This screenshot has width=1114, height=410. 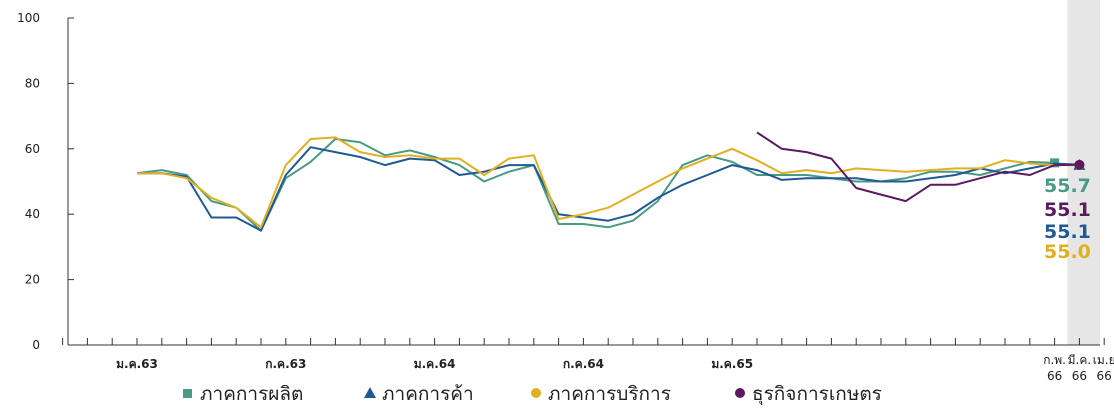 What do you see at coordinates (32, 149) in the screenshot?
I see `y-tick-label: 60` at bounding box center [32, 149].